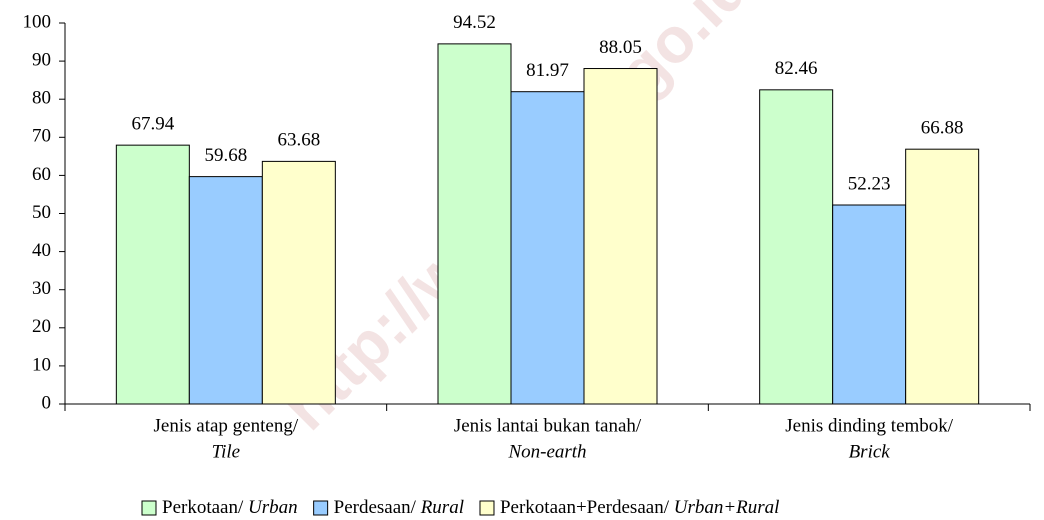 The height and width of the screenshot is (520, 1044). I want to click on x-tick-label: Jenis dinding tembok/, so click(869, 425).